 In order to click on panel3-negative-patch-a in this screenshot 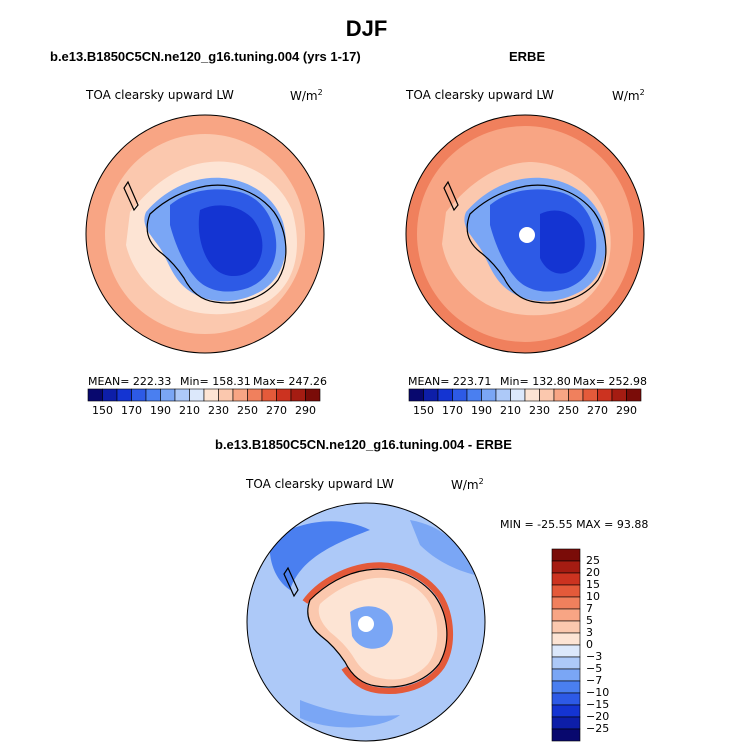, I will do `click(319, 555)`.